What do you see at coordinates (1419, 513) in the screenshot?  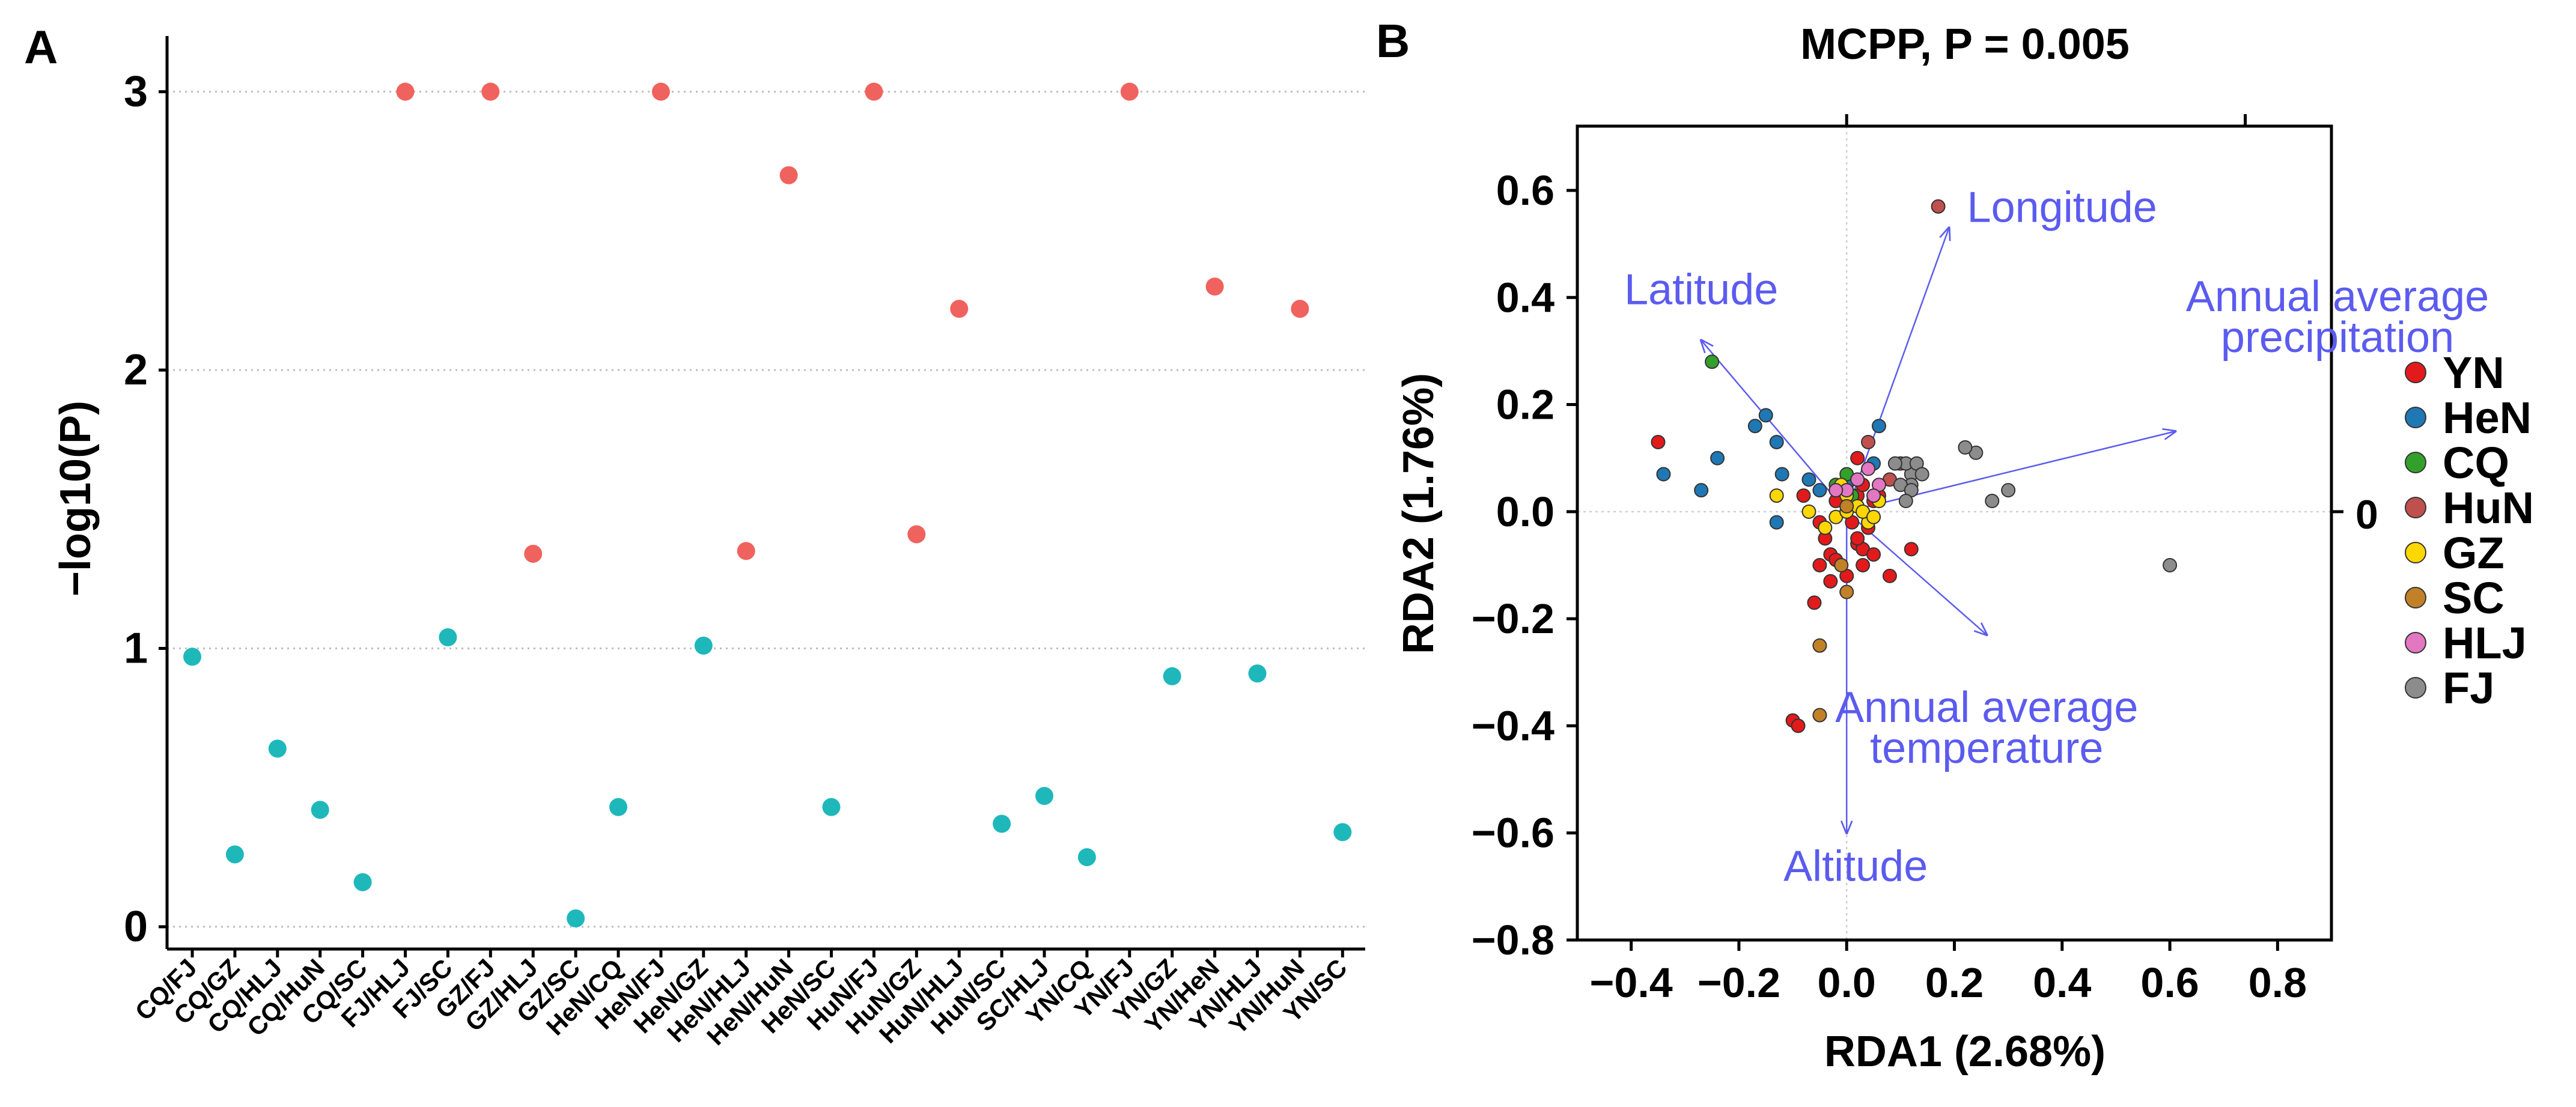 I see `panel-b-y-axis-label: RDA2 (1.76%)` at bounding box center [1419, 513].